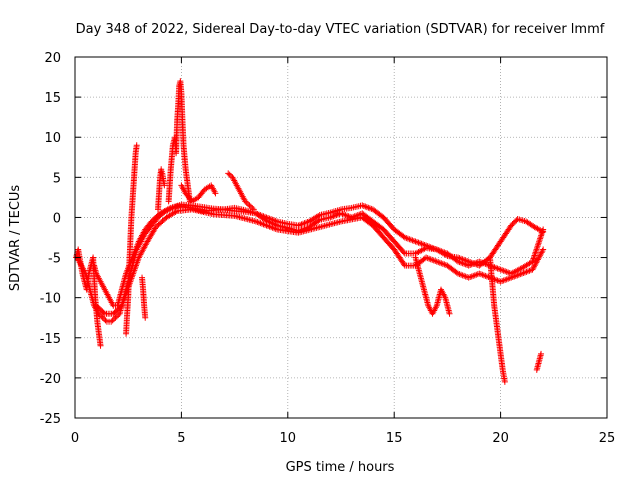 The width and height of the screenshot is (640, 480). Describe the element at coordinates (52, 138) in the screenshot. I see `y-tick-label: 10` at that location.